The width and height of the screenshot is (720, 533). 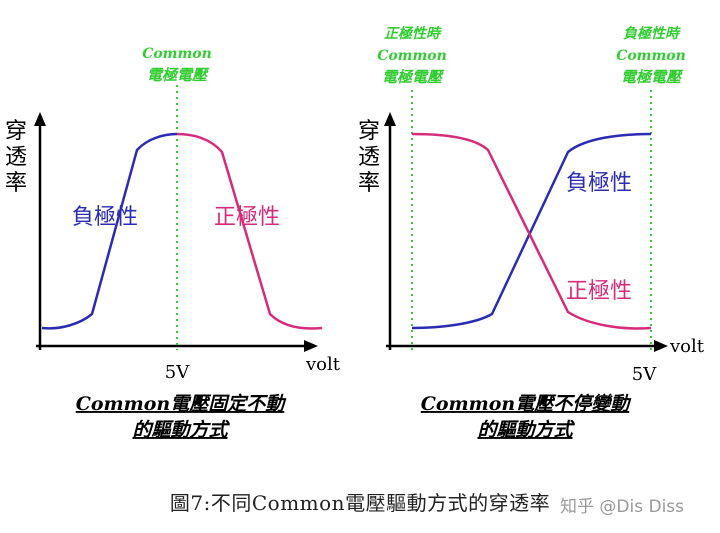 What do you see at coordinates (390, 119) in the screenshot?
I see `right-y-axis-arrow-icon` at bounding box center [390, 119].